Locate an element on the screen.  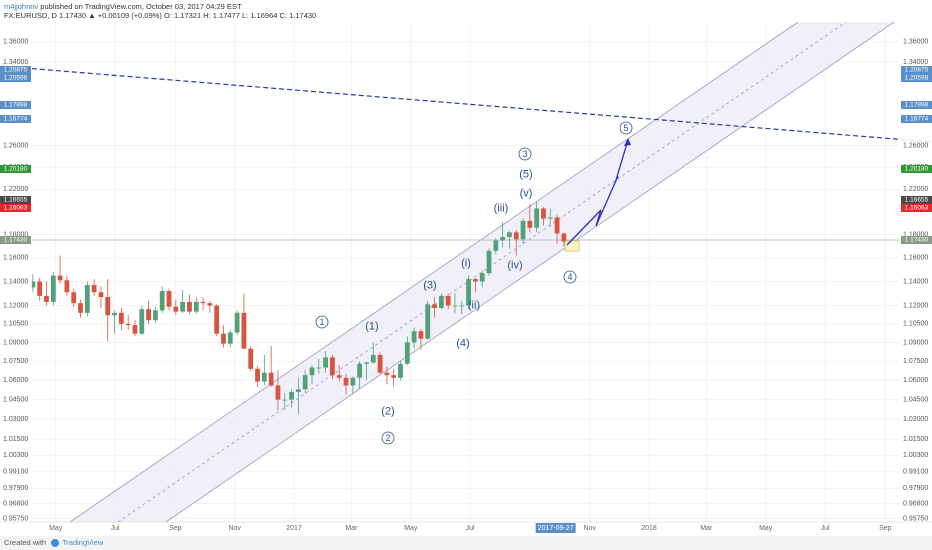
x-tick-label: Sep is located at coordinates (885, 528).